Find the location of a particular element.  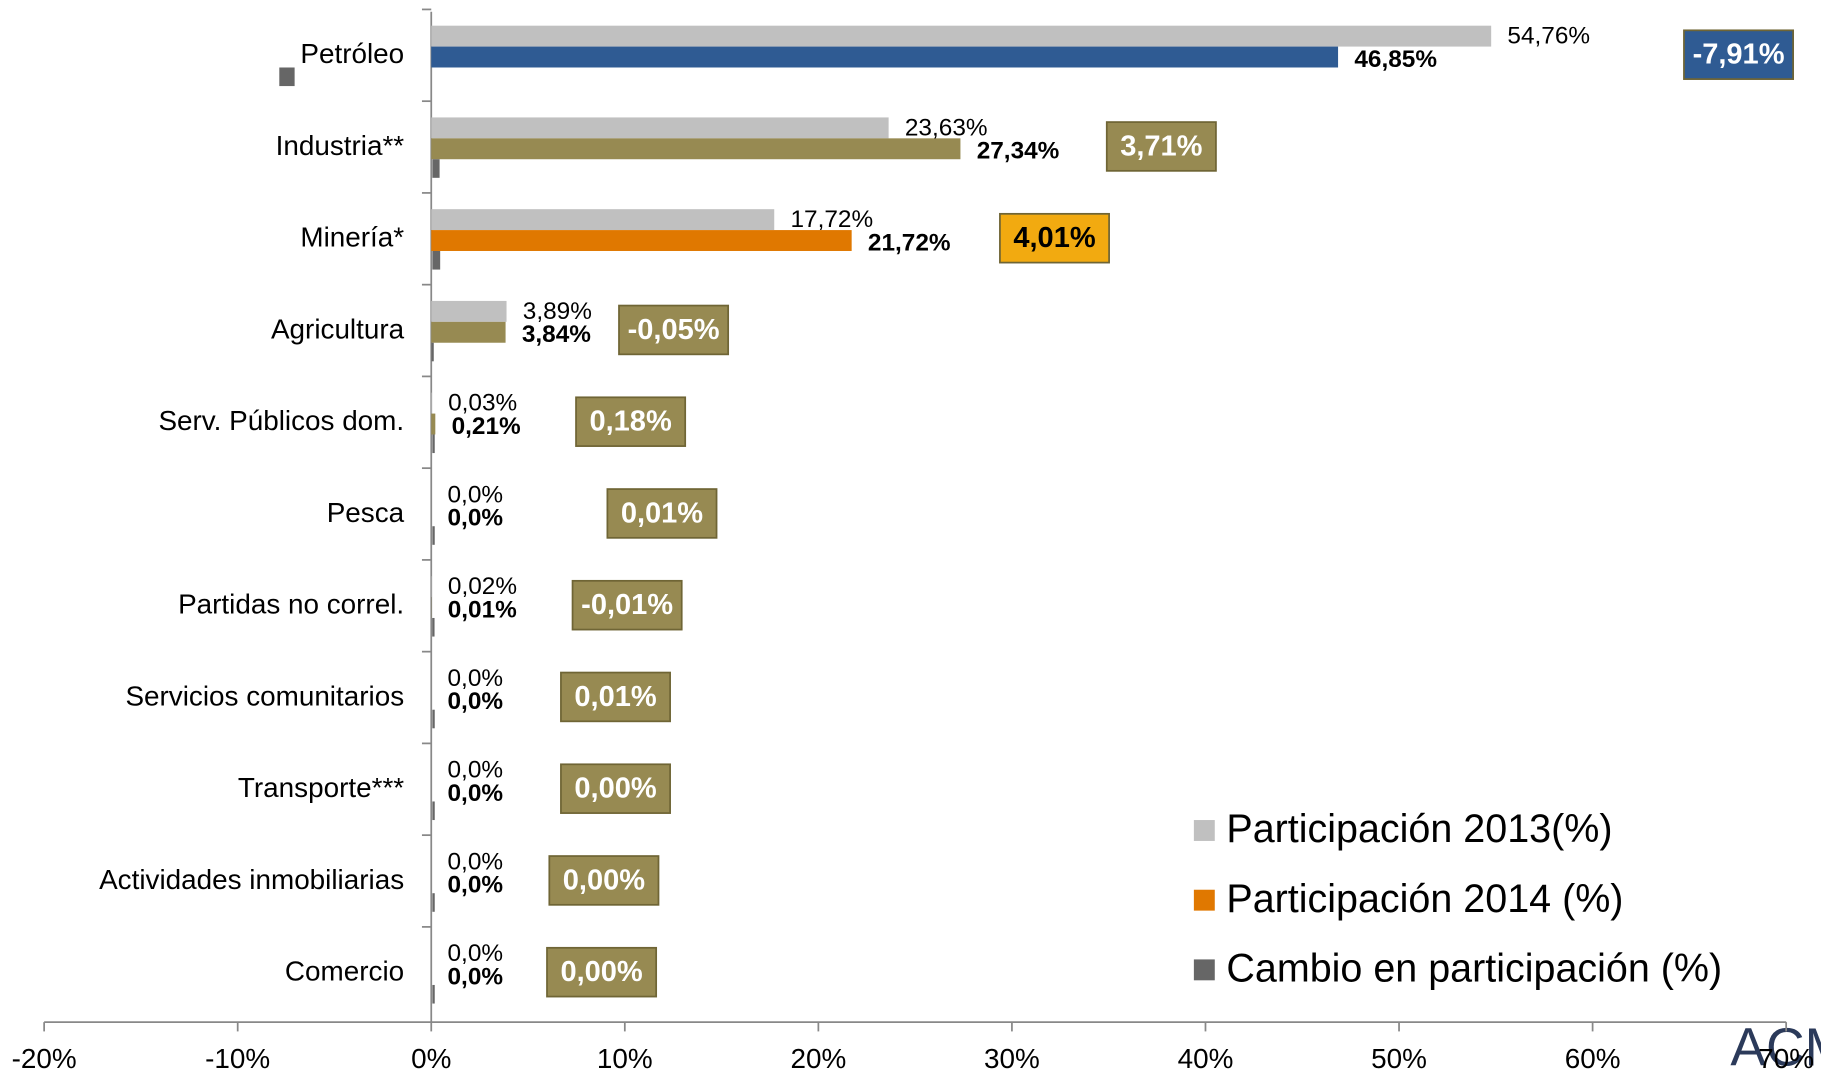

value-label-2013: 0,03% is located at coordinates (482, 403).